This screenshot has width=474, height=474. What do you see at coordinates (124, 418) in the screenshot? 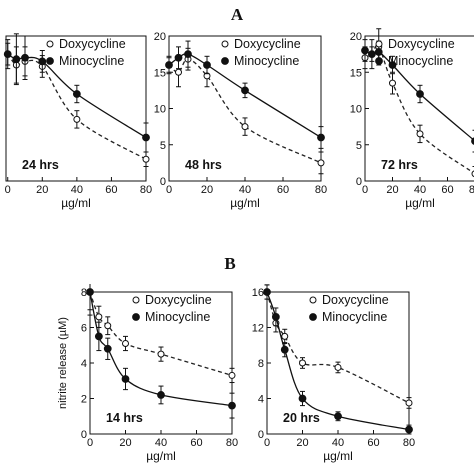
I see `time-label: 14 hrs` at bounding box center [124, 418].